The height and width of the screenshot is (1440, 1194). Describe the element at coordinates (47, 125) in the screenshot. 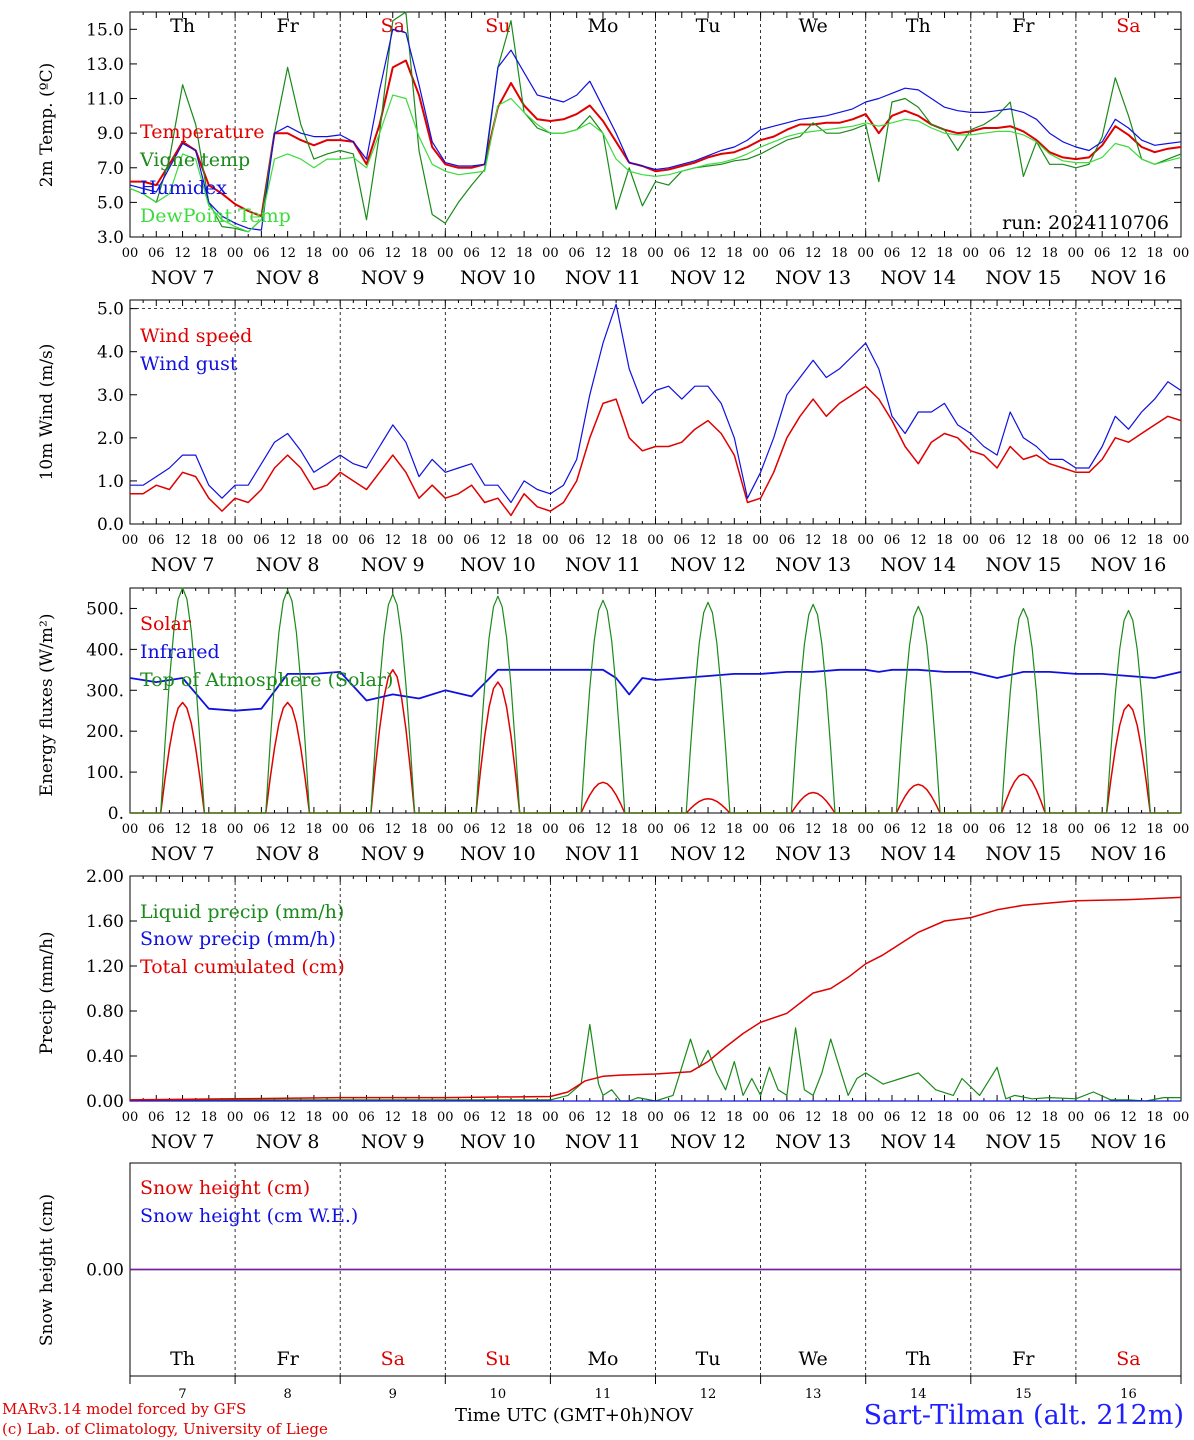

I see `y-axis-label-temp: 2m Temp. (ºC)` at that location.